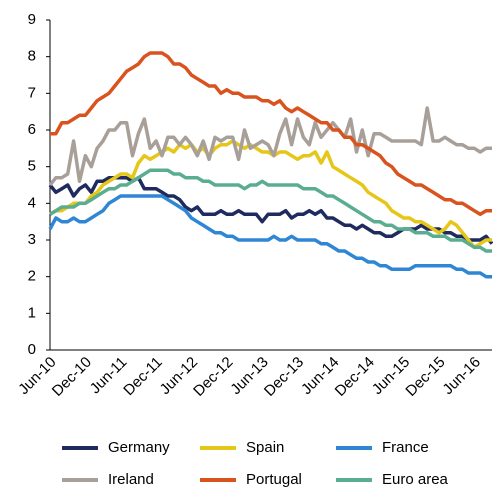 Image resolution: width=493 pixels, height=490 pixels. I want to click on y-tick-label: 3, so click(32, 239).